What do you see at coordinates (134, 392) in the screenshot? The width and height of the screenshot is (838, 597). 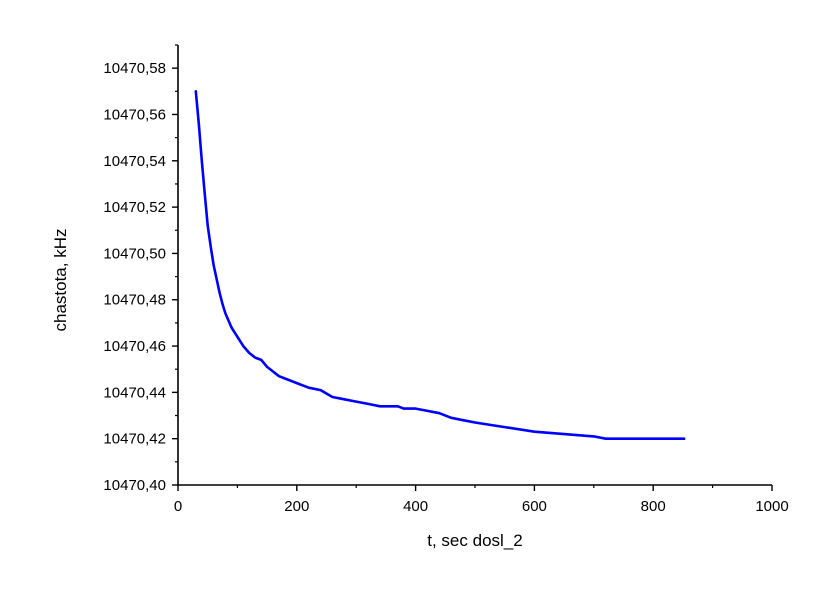 I see `y-tick-label: 10470,44` at bounding box center [134, 392].